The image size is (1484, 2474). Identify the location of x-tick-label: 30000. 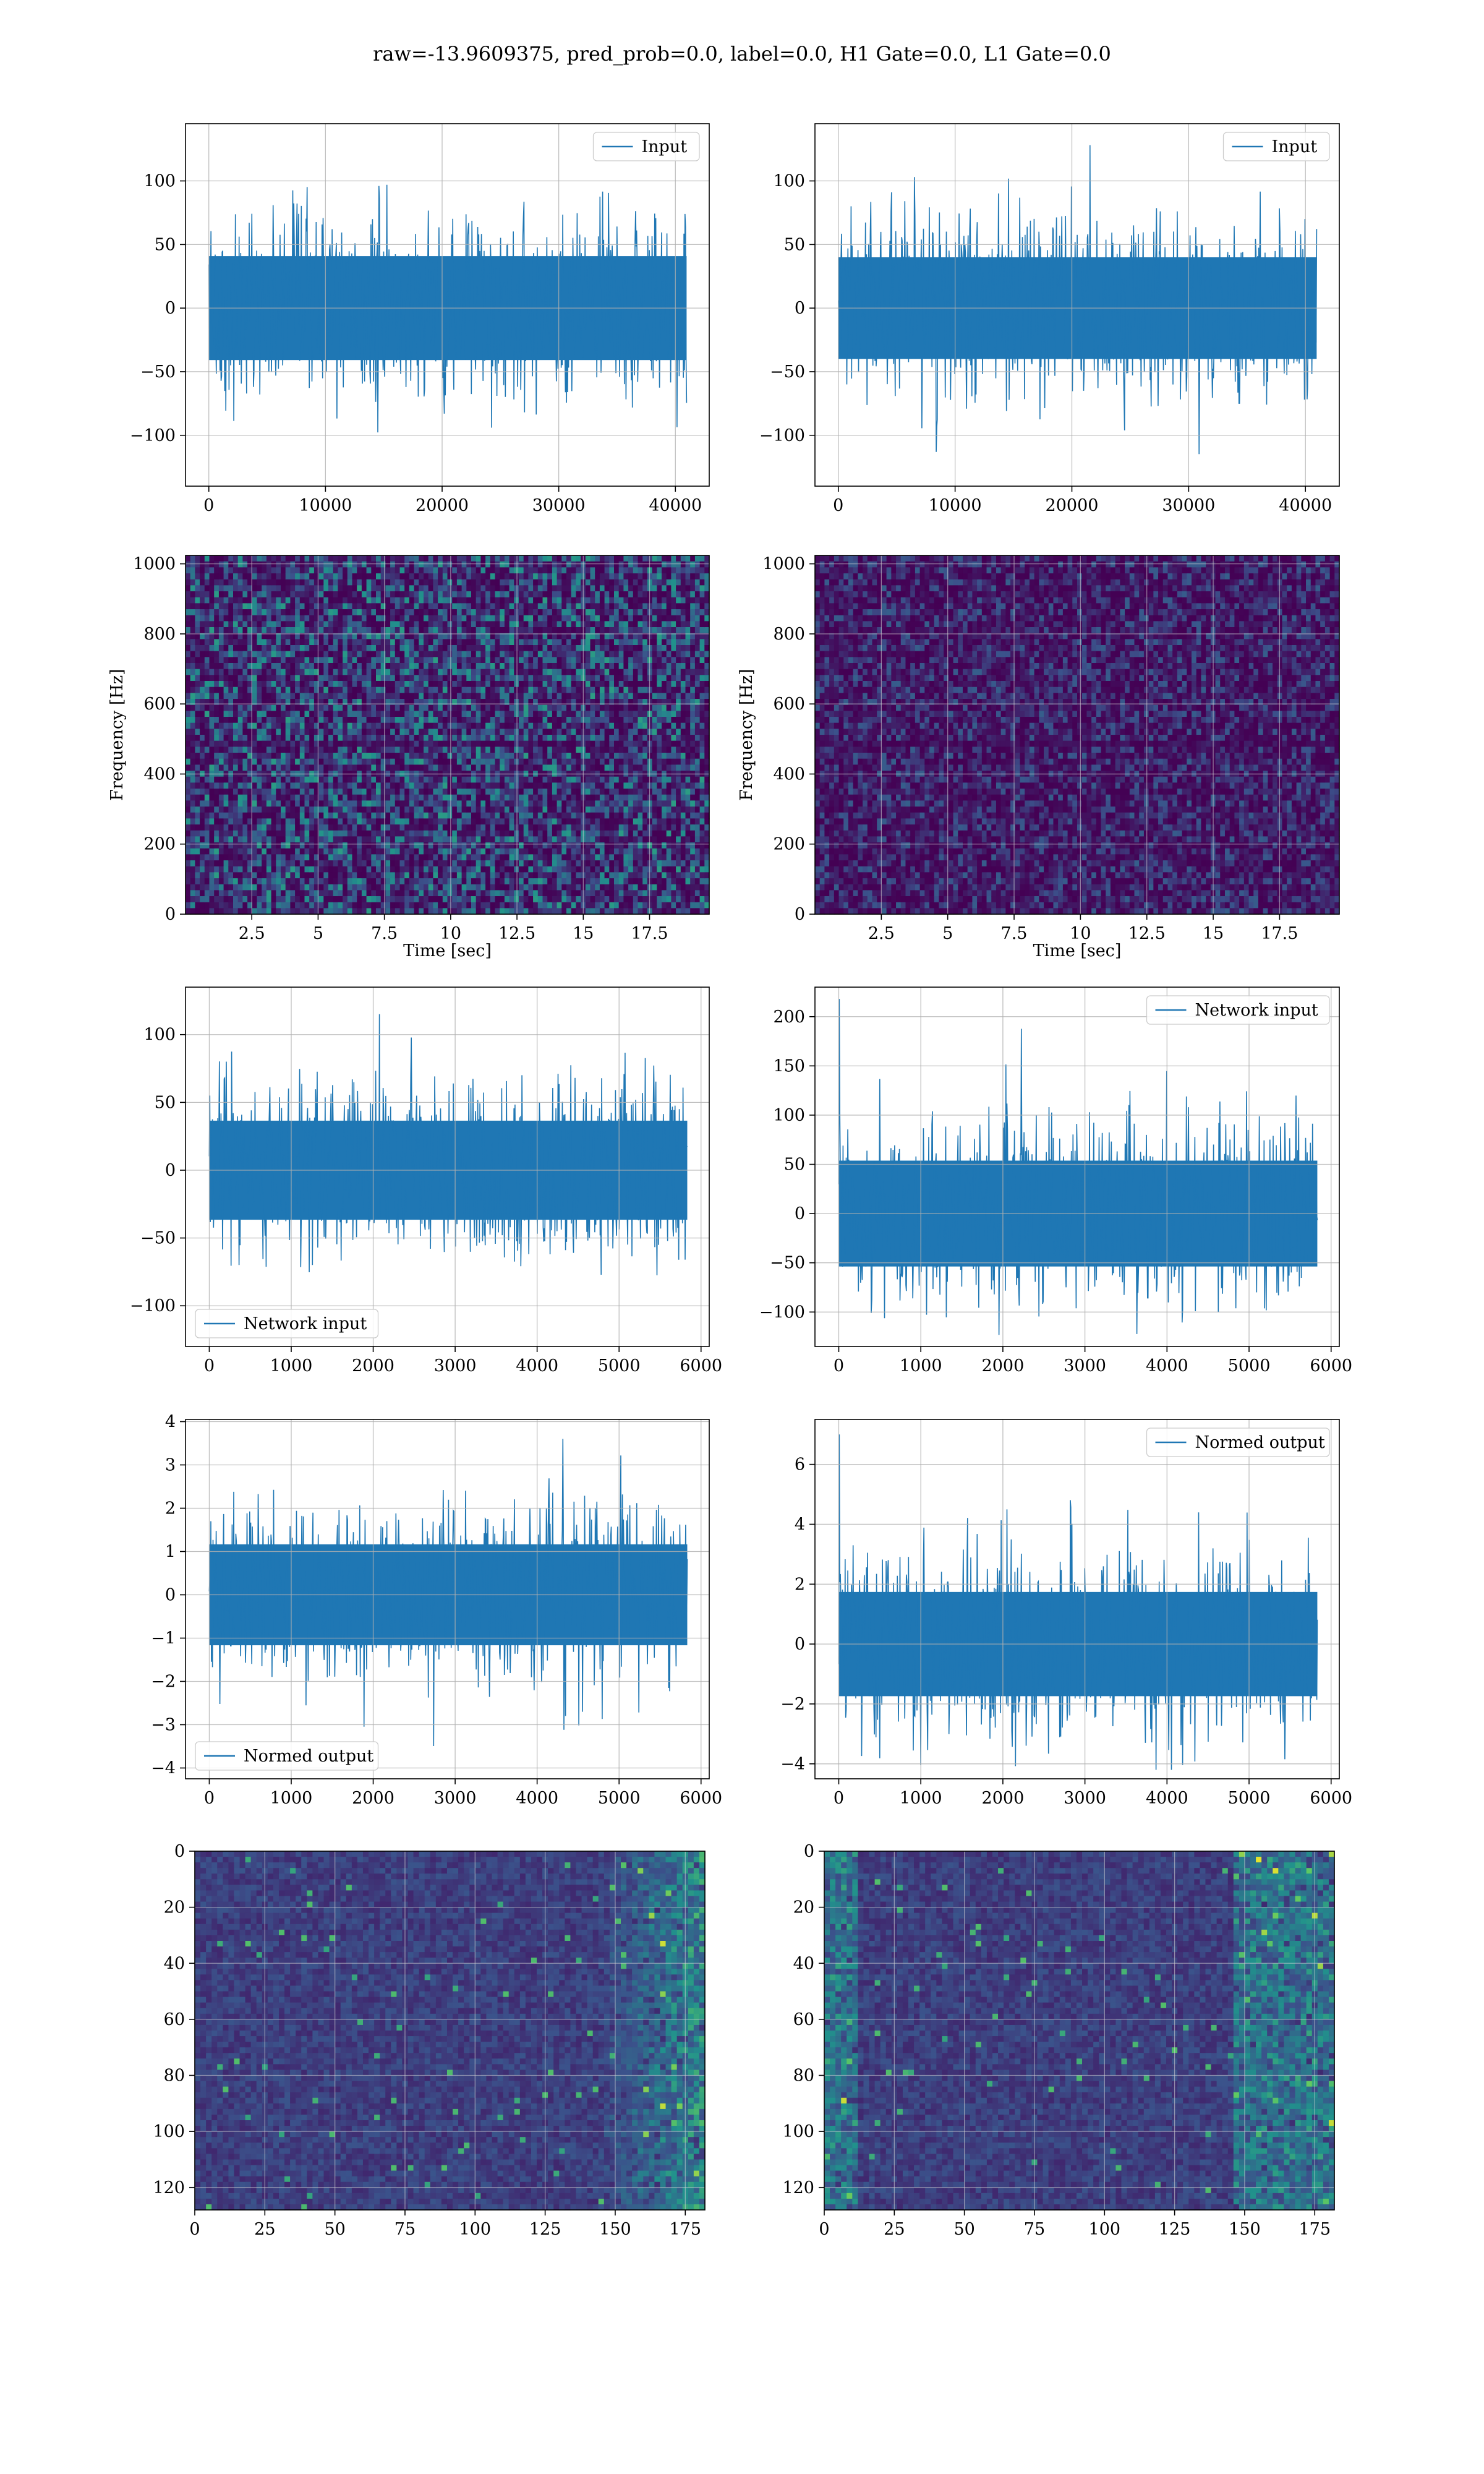
(1188, 505).